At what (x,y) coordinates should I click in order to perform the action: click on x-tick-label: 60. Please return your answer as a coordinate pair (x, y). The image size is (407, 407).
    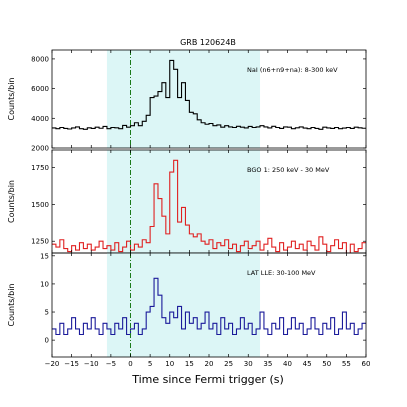
    Looking at the image, I should click on (366, 364).